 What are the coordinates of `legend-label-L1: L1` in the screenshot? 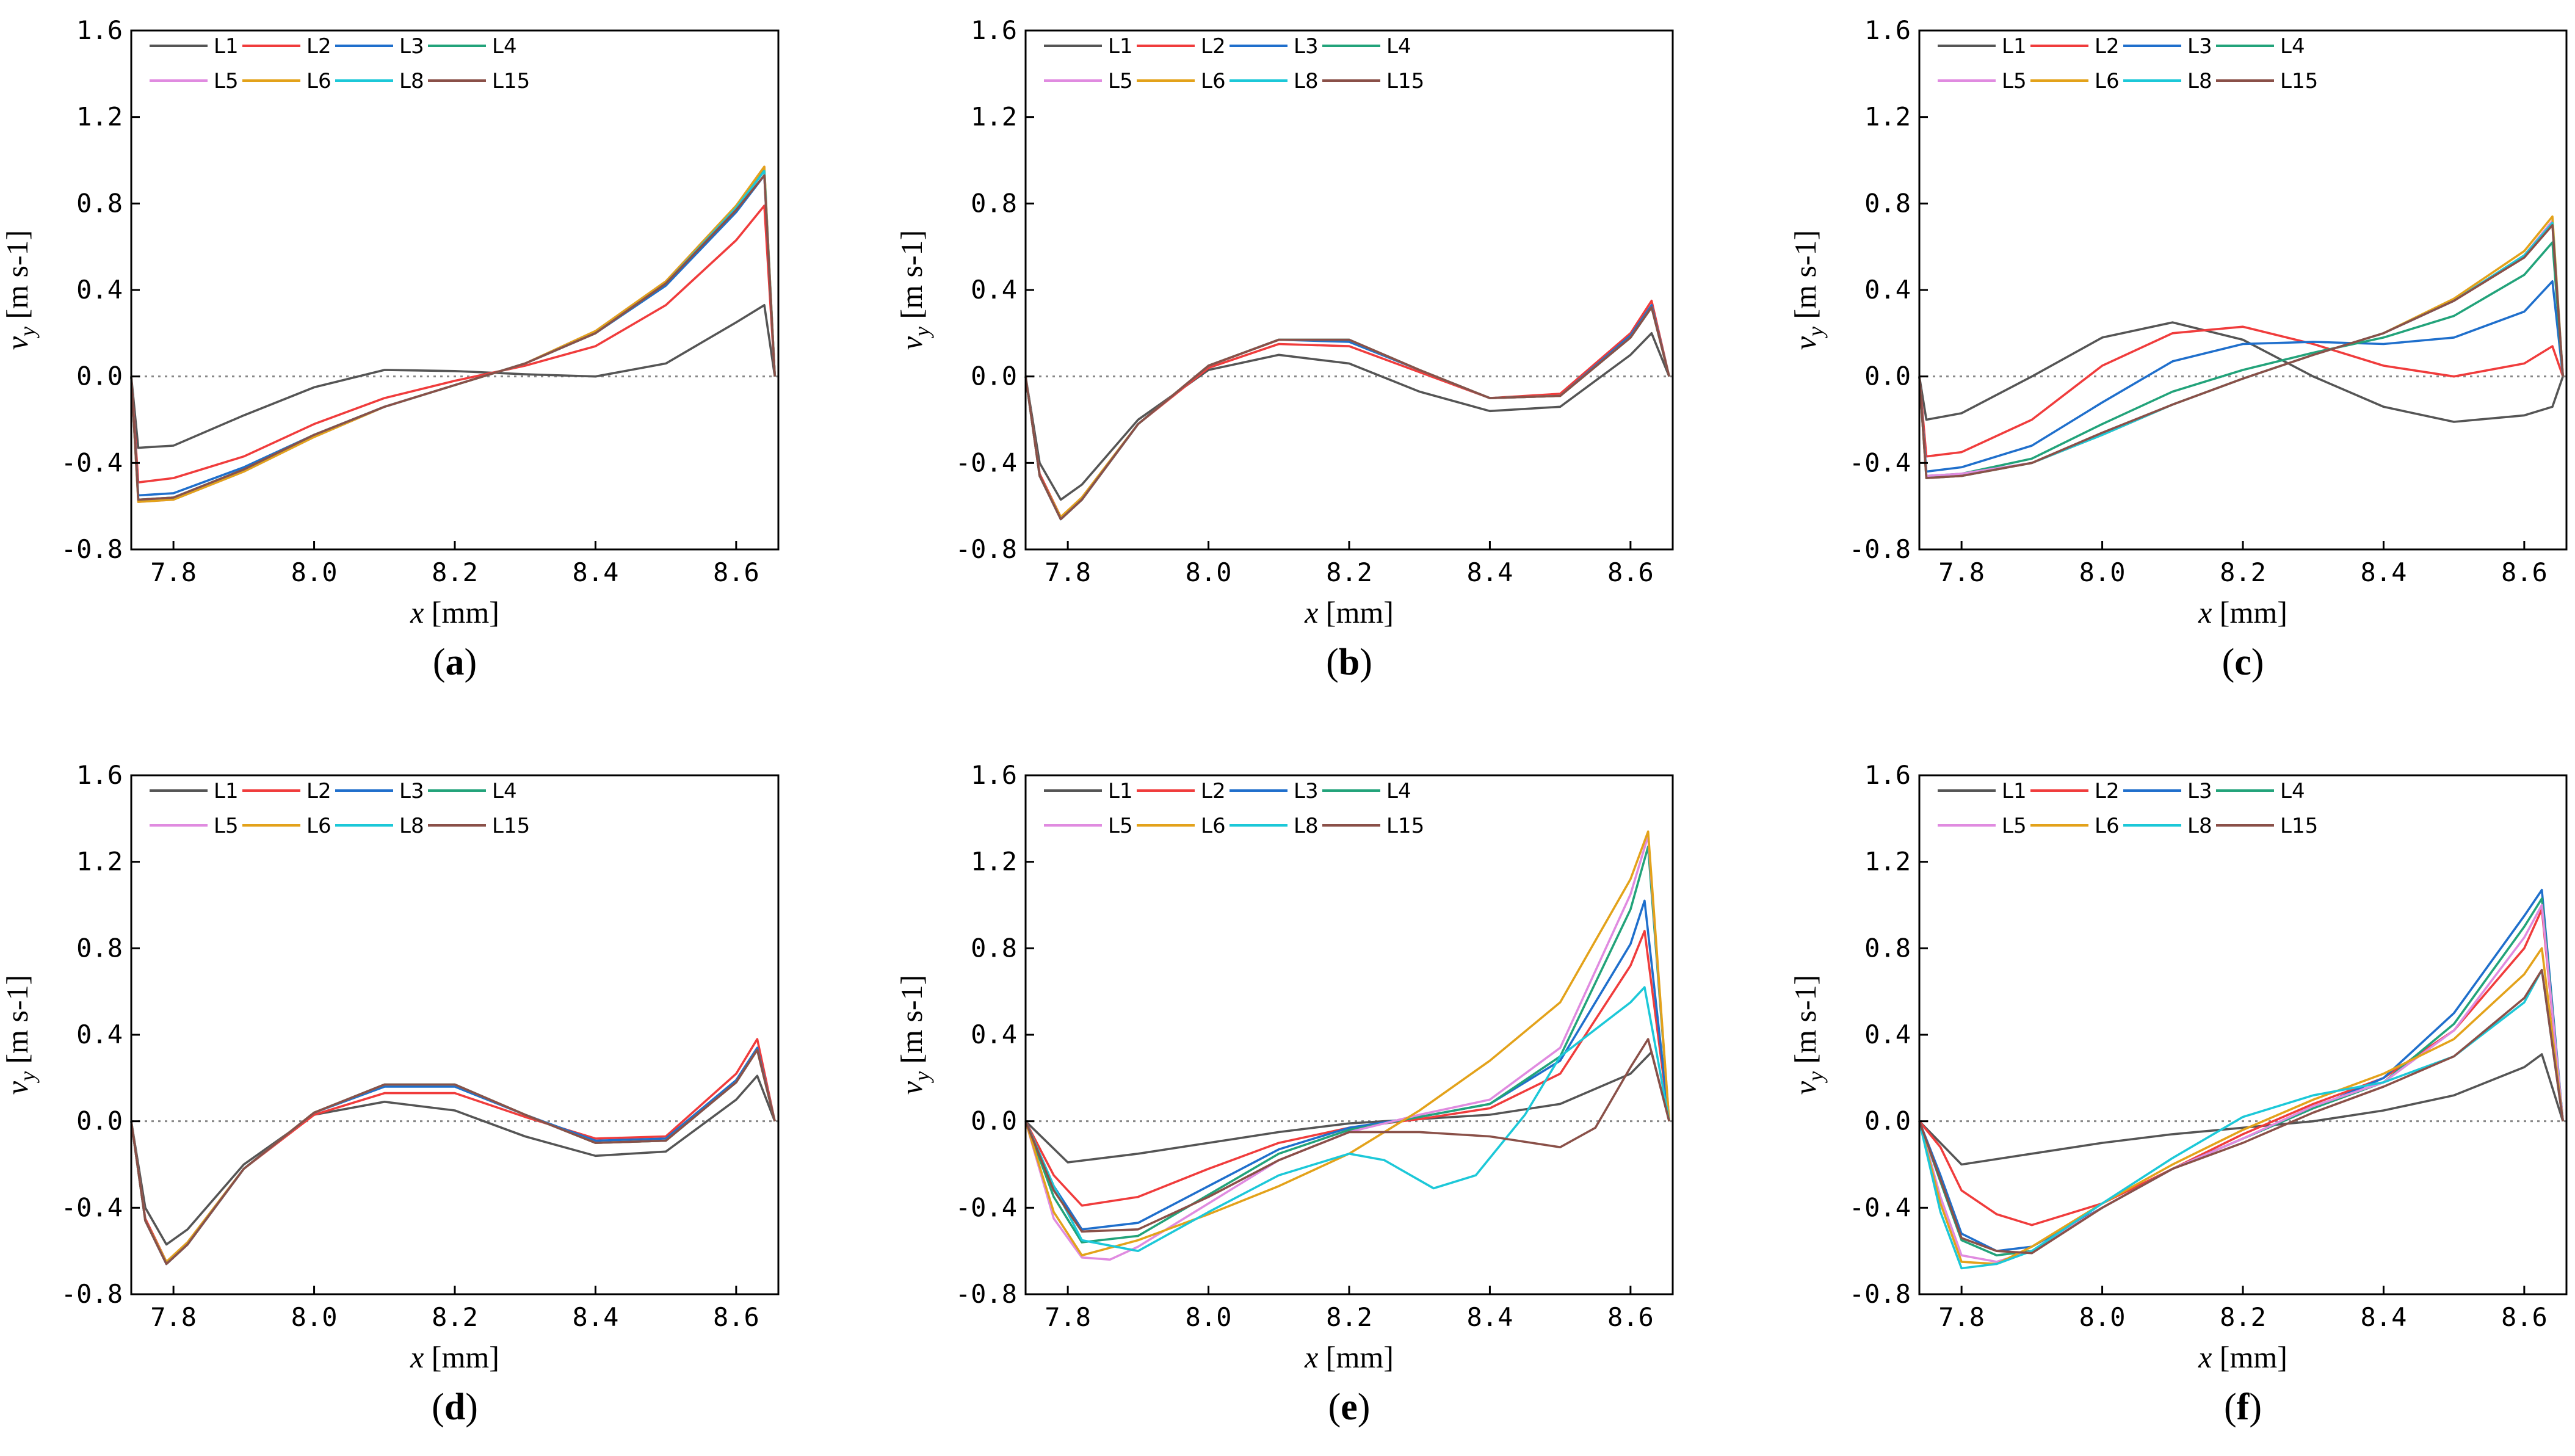 It's located at (1121, 791).